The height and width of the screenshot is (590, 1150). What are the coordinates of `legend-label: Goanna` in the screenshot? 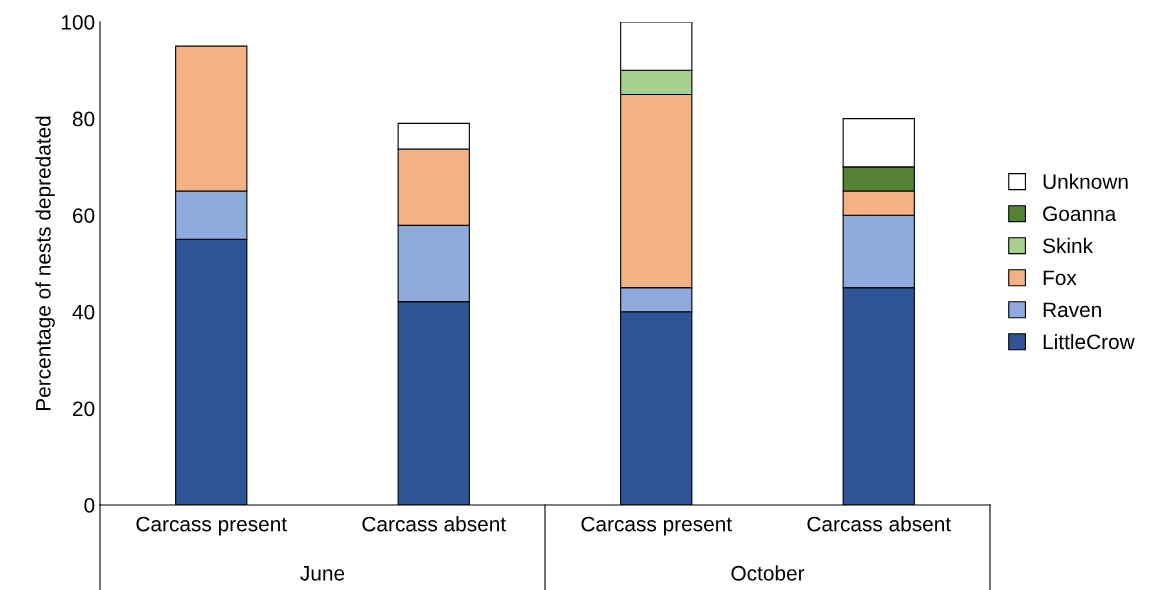 It's located at (1080, 214).